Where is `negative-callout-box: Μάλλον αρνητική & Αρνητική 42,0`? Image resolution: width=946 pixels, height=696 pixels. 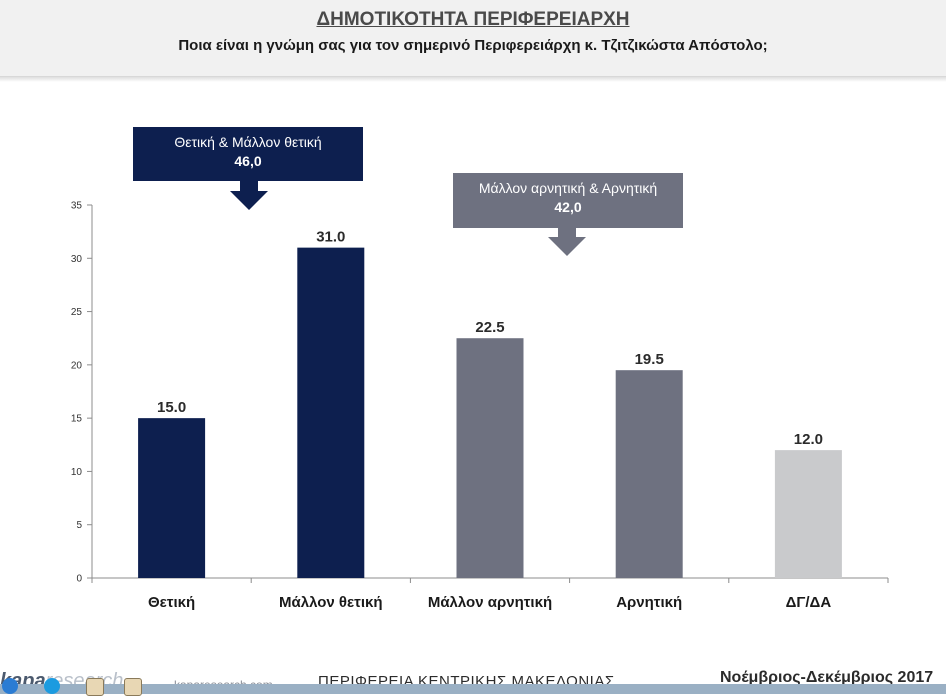
negative-callout-box: Μάλλον αρνητική & Αρνητική 42,0 is located at coordinates (568, 200).